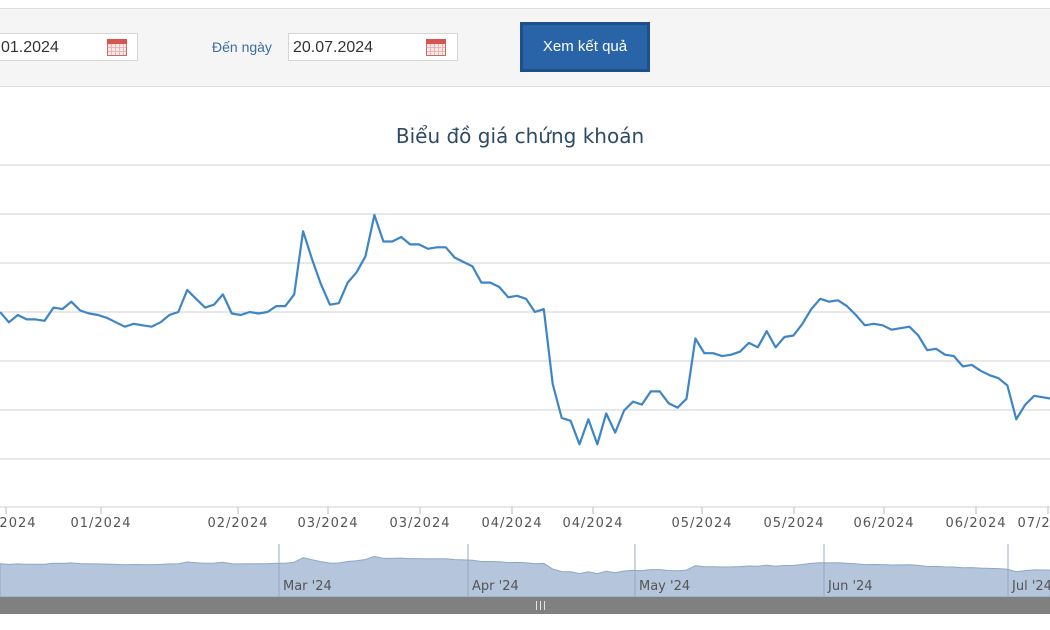 Image resolution: width=1050 pixels, height=630 pixels. Describe the element at coordinates (237, 523) in the screenshot. I see `x-tick-label: 02/2024` at that location.